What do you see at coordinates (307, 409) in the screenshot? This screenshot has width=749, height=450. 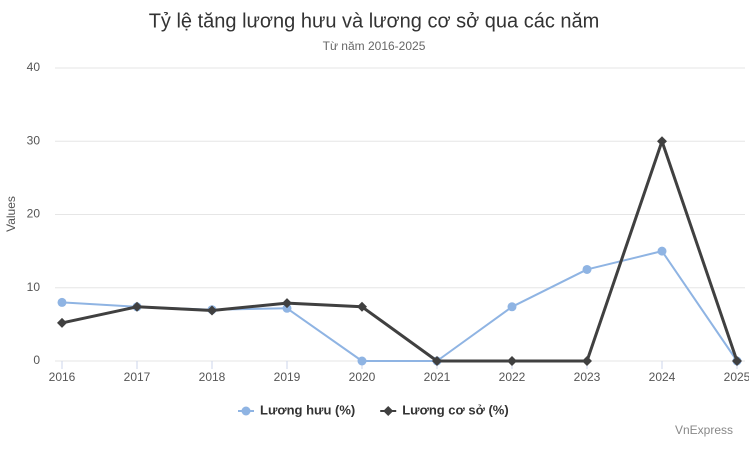 I see `legend-label: Lương hưu (%)` at bounding box center [307, 409].